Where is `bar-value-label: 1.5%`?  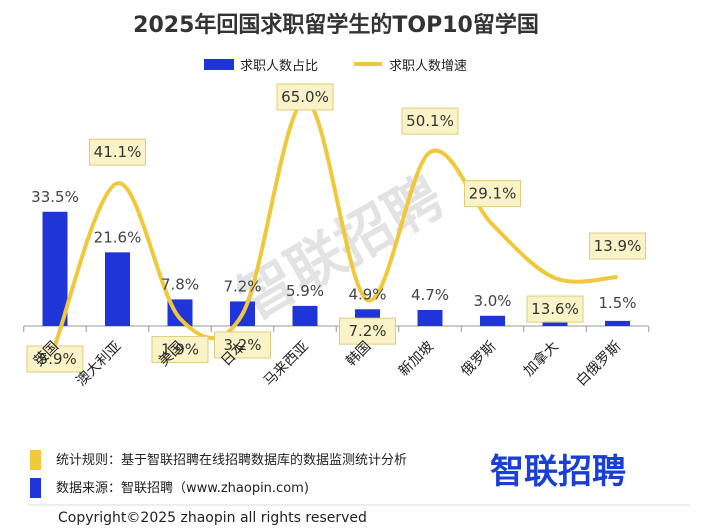 bar-value-label: 1.5% is located at coordinates (617, 303).